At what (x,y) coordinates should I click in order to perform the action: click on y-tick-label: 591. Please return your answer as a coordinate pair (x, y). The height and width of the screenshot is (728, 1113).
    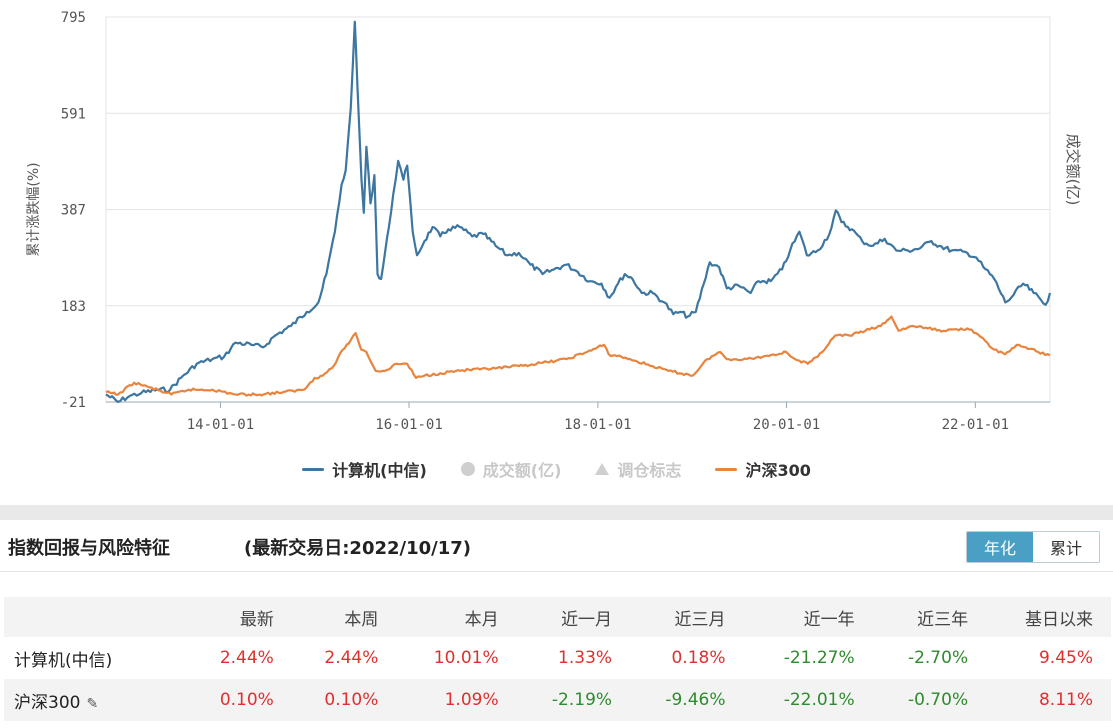
    Looking at the image, I should click on (73, 114).